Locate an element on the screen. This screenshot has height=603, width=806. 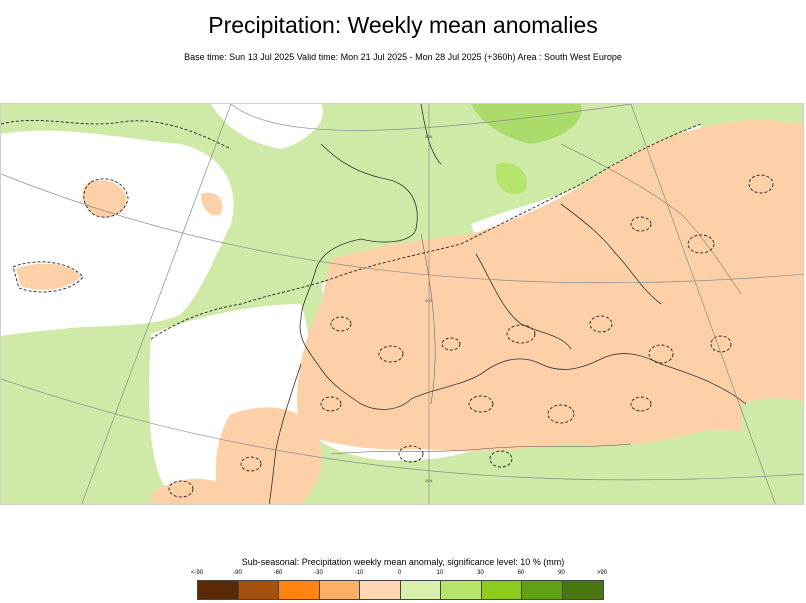
wet-anomaly-germany is located at coordinates (511, 178).